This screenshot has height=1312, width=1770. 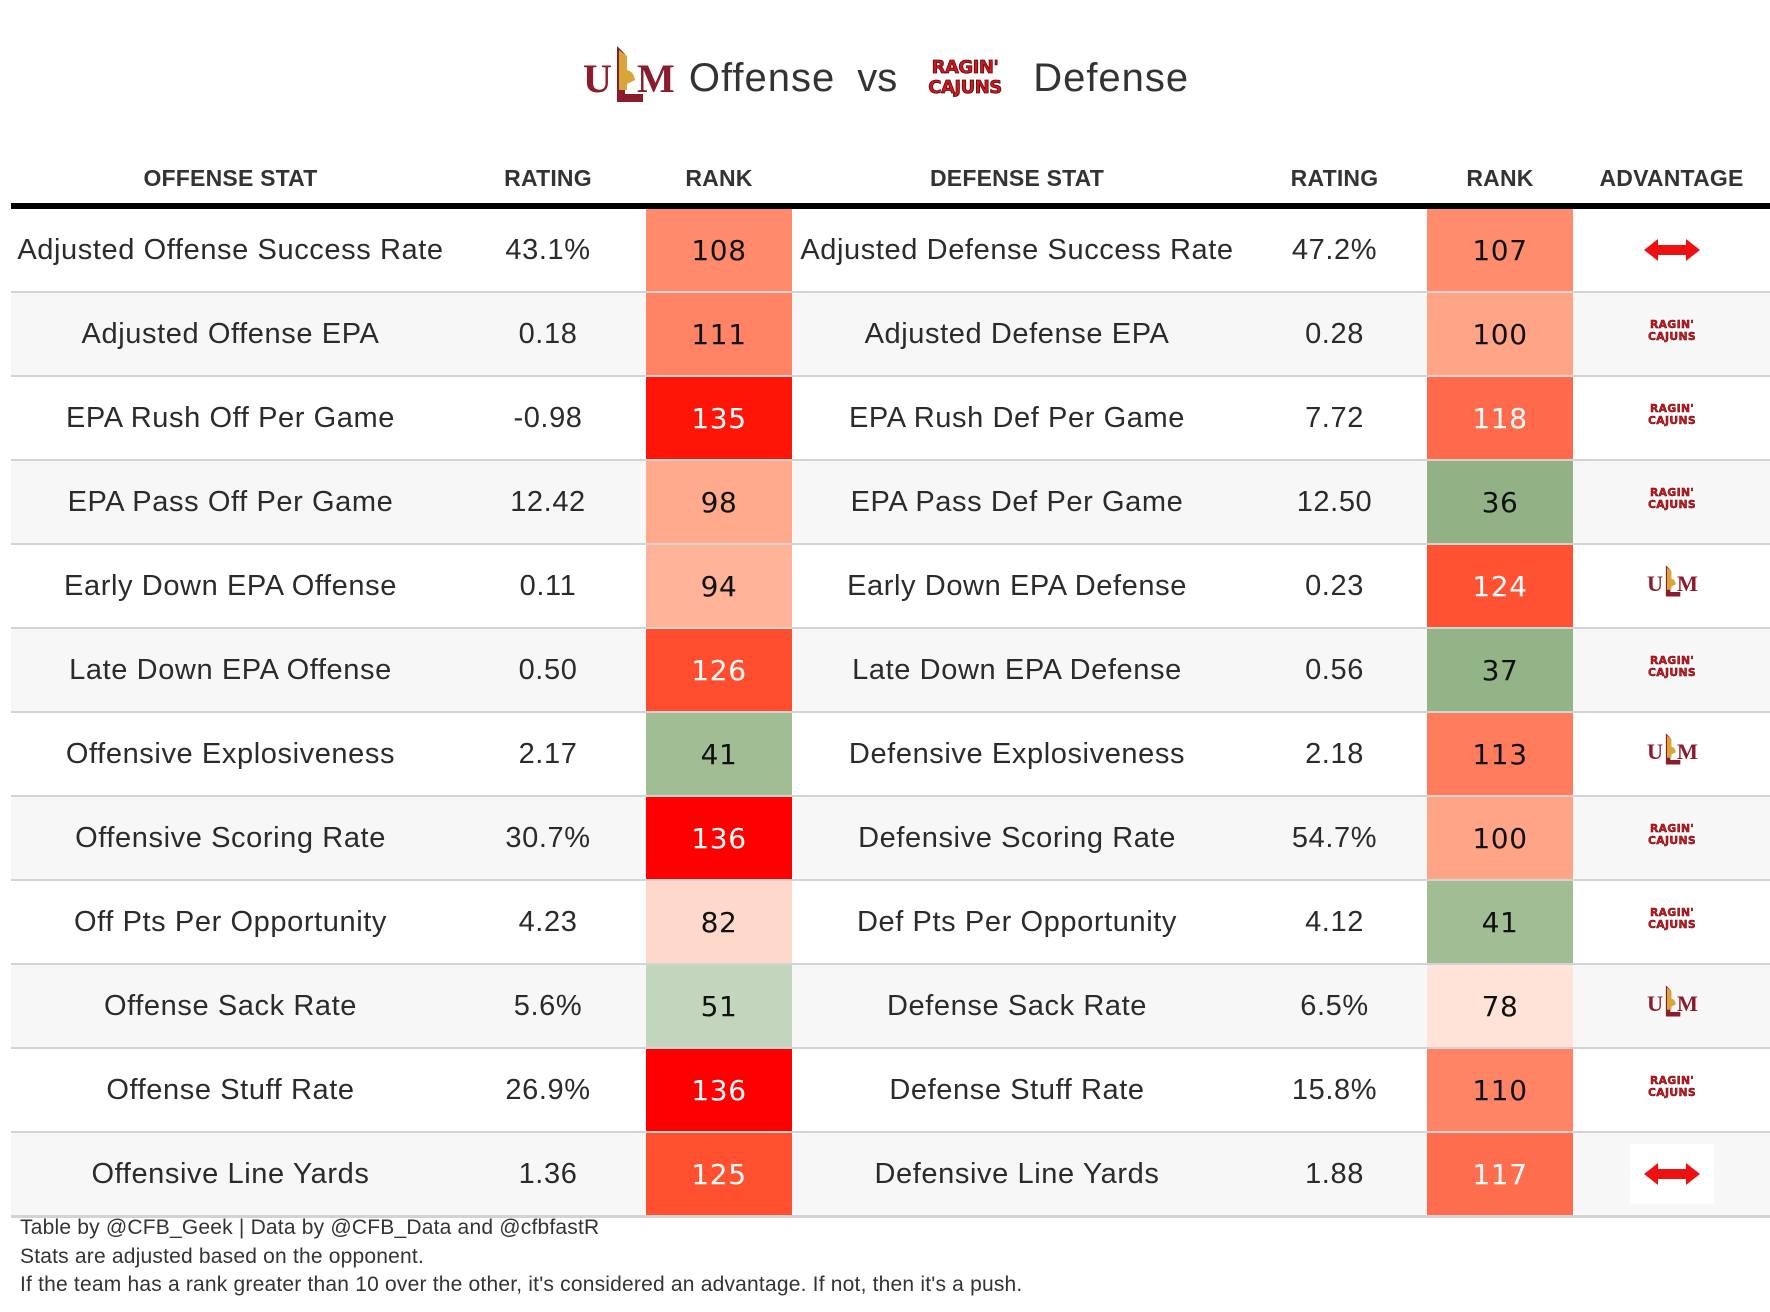 I want to click on defense-label: Defense, so click(x=1111, y=77).